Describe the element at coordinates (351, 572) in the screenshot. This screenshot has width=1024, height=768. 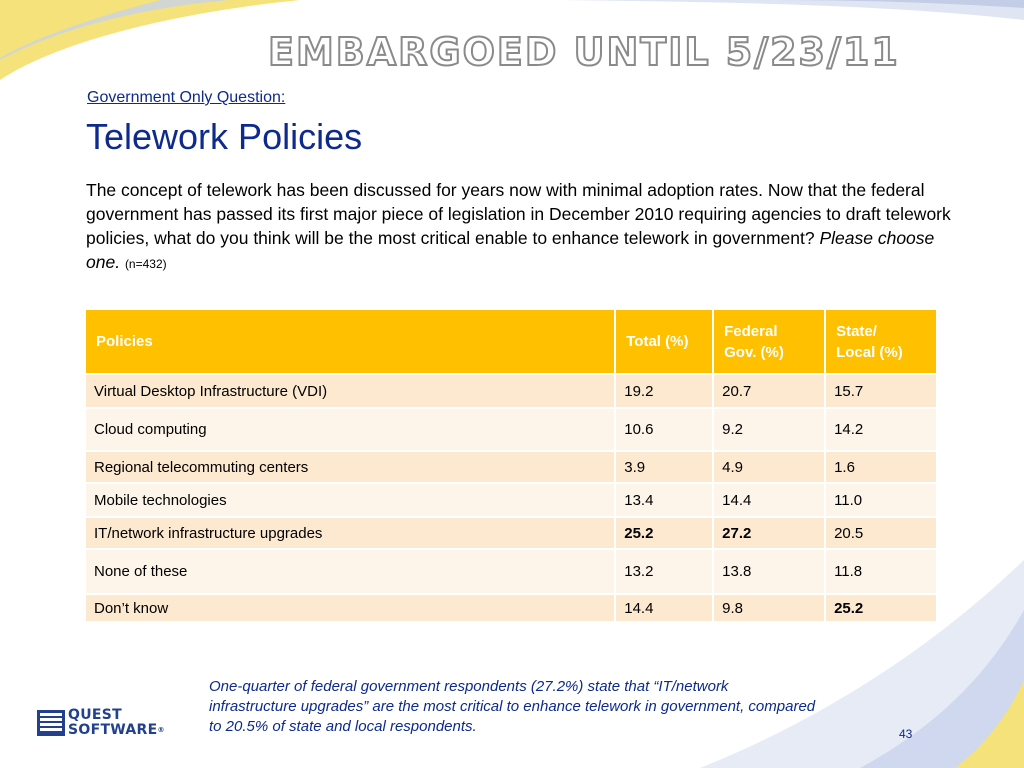
I see `policy-cell: None of these` at that location.